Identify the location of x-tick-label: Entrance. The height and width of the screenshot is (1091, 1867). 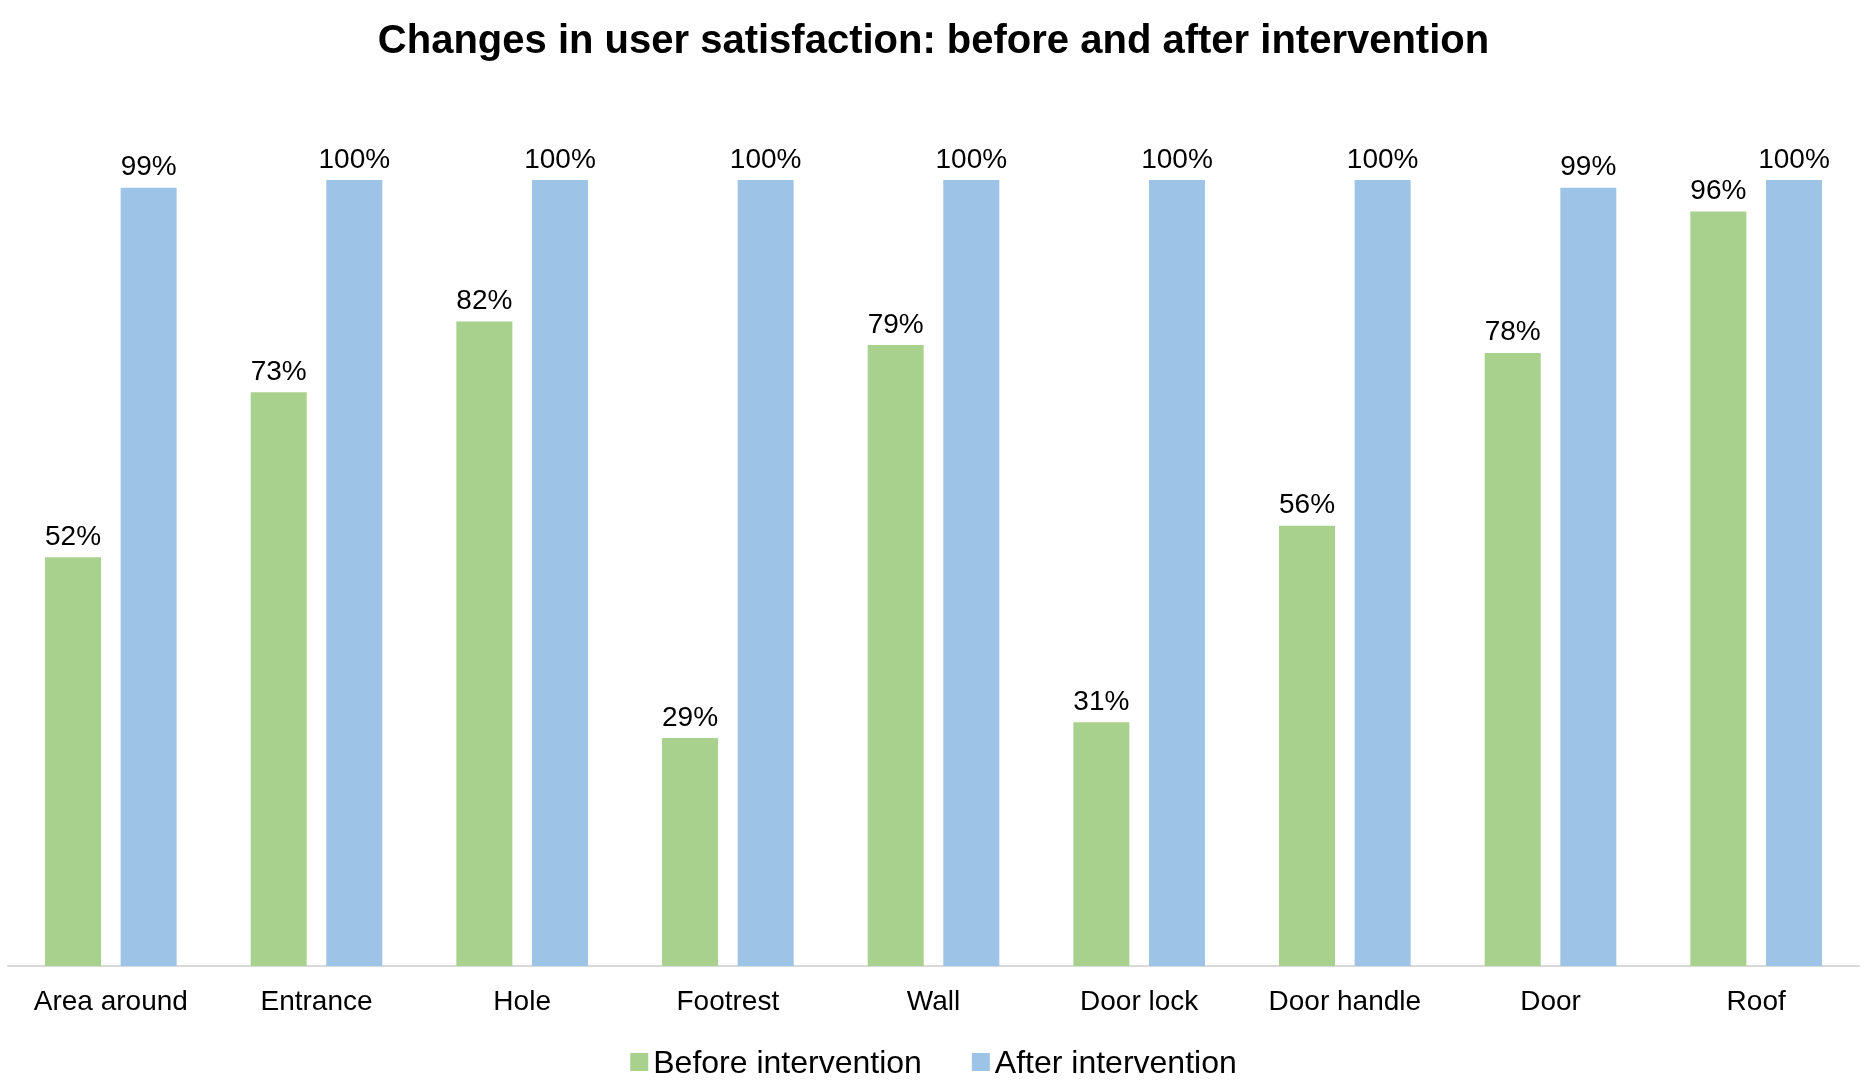
(316, 1000).